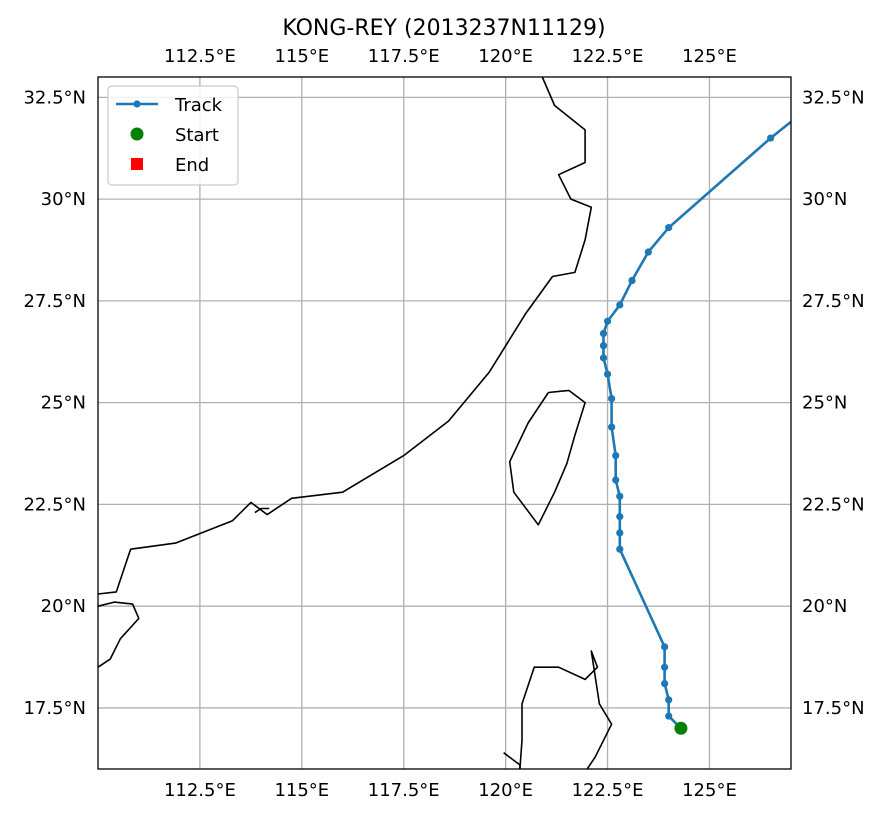 This screenshot has width=888, height=819. What do you see at coordinates (443, 28) in the screenshot?
I see `chart-title: KONG-REY (2013237N11129)` at bounding box center [443, 28].